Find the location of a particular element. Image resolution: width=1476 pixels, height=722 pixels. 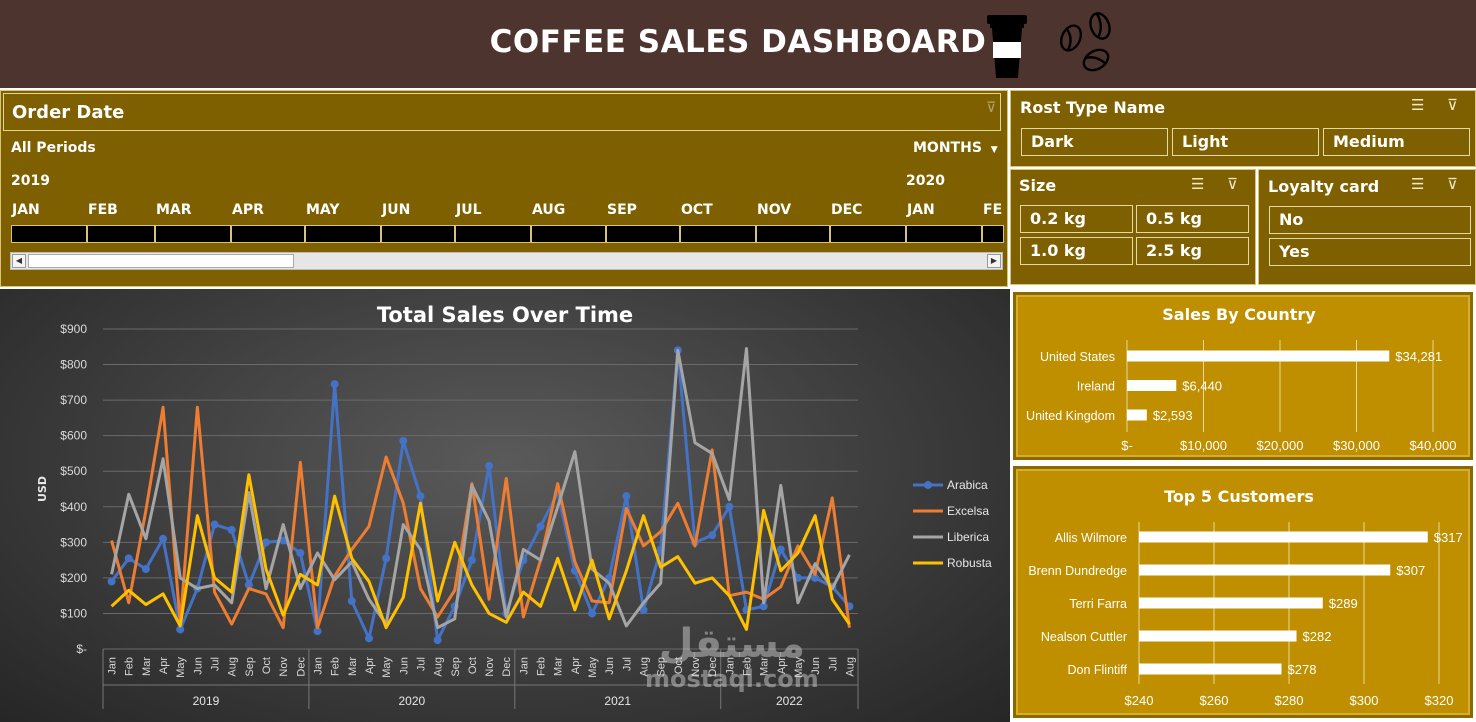

x-tick-label: $30,000 is located at coordinates (1356, 445).